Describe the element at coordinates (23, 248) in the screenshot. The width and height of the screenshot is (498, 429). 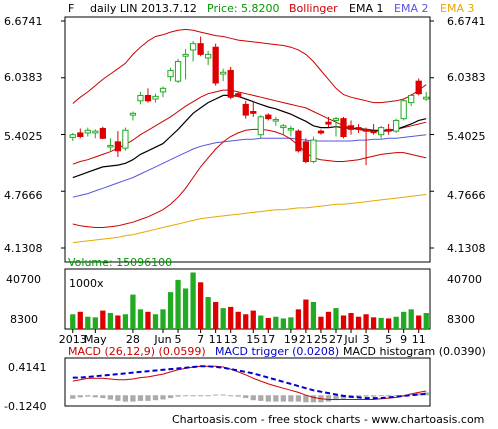
I see `price-tick-left: 4.1308` at that location.